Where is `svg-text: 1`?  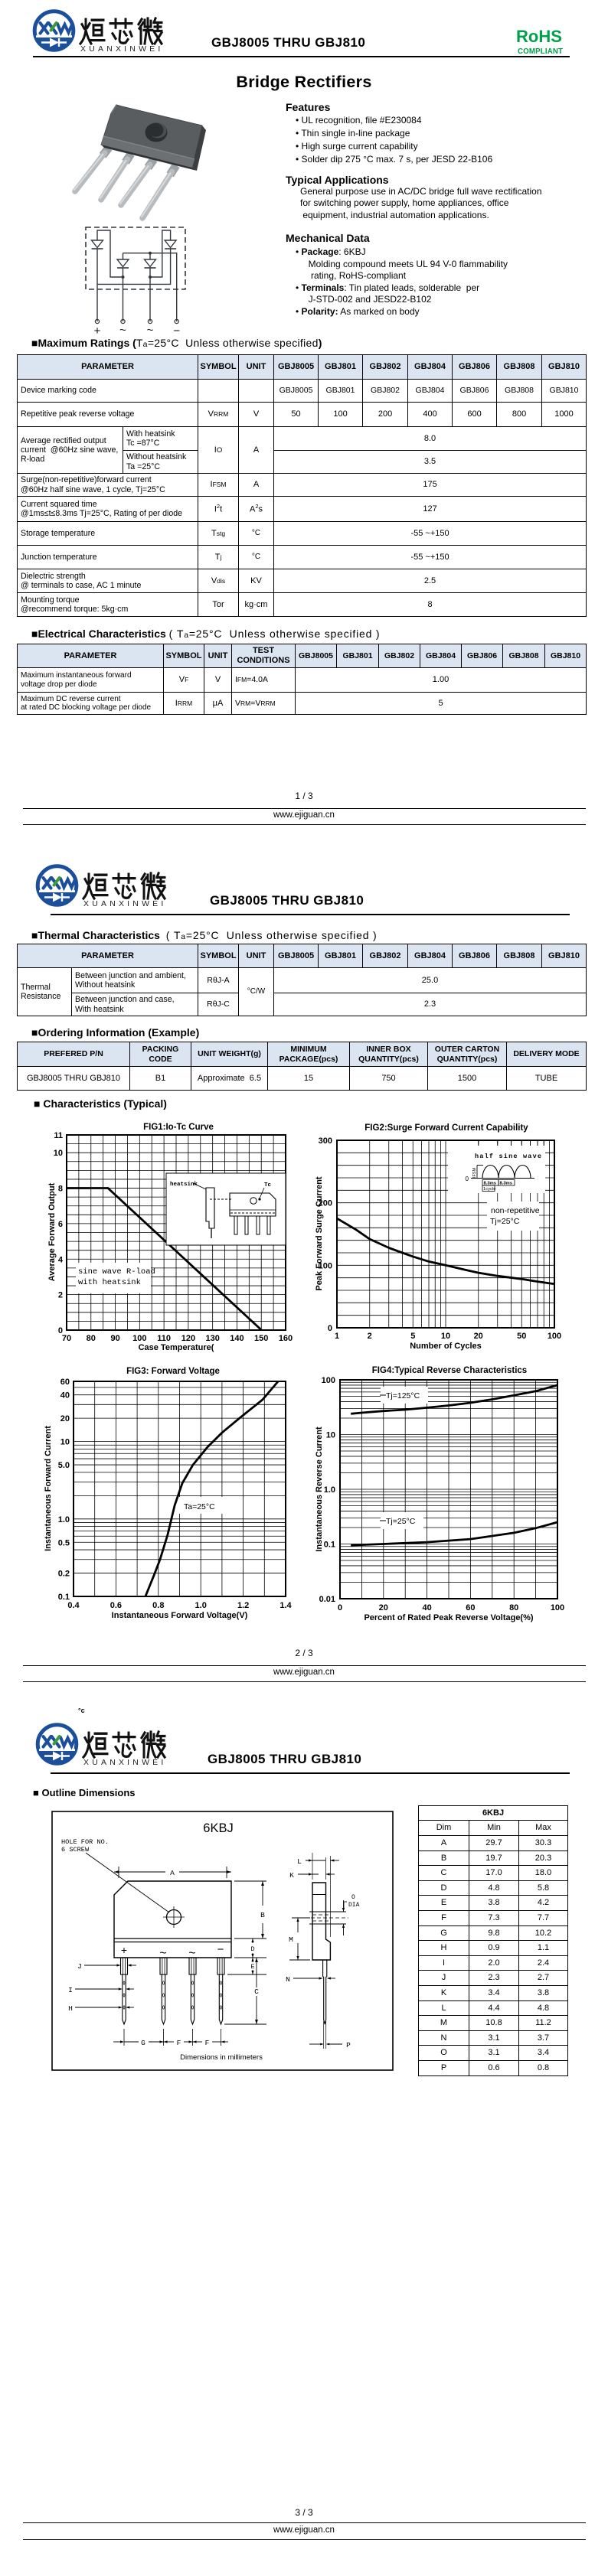 svg-text: 1 is located at coordinates (337, 1336).